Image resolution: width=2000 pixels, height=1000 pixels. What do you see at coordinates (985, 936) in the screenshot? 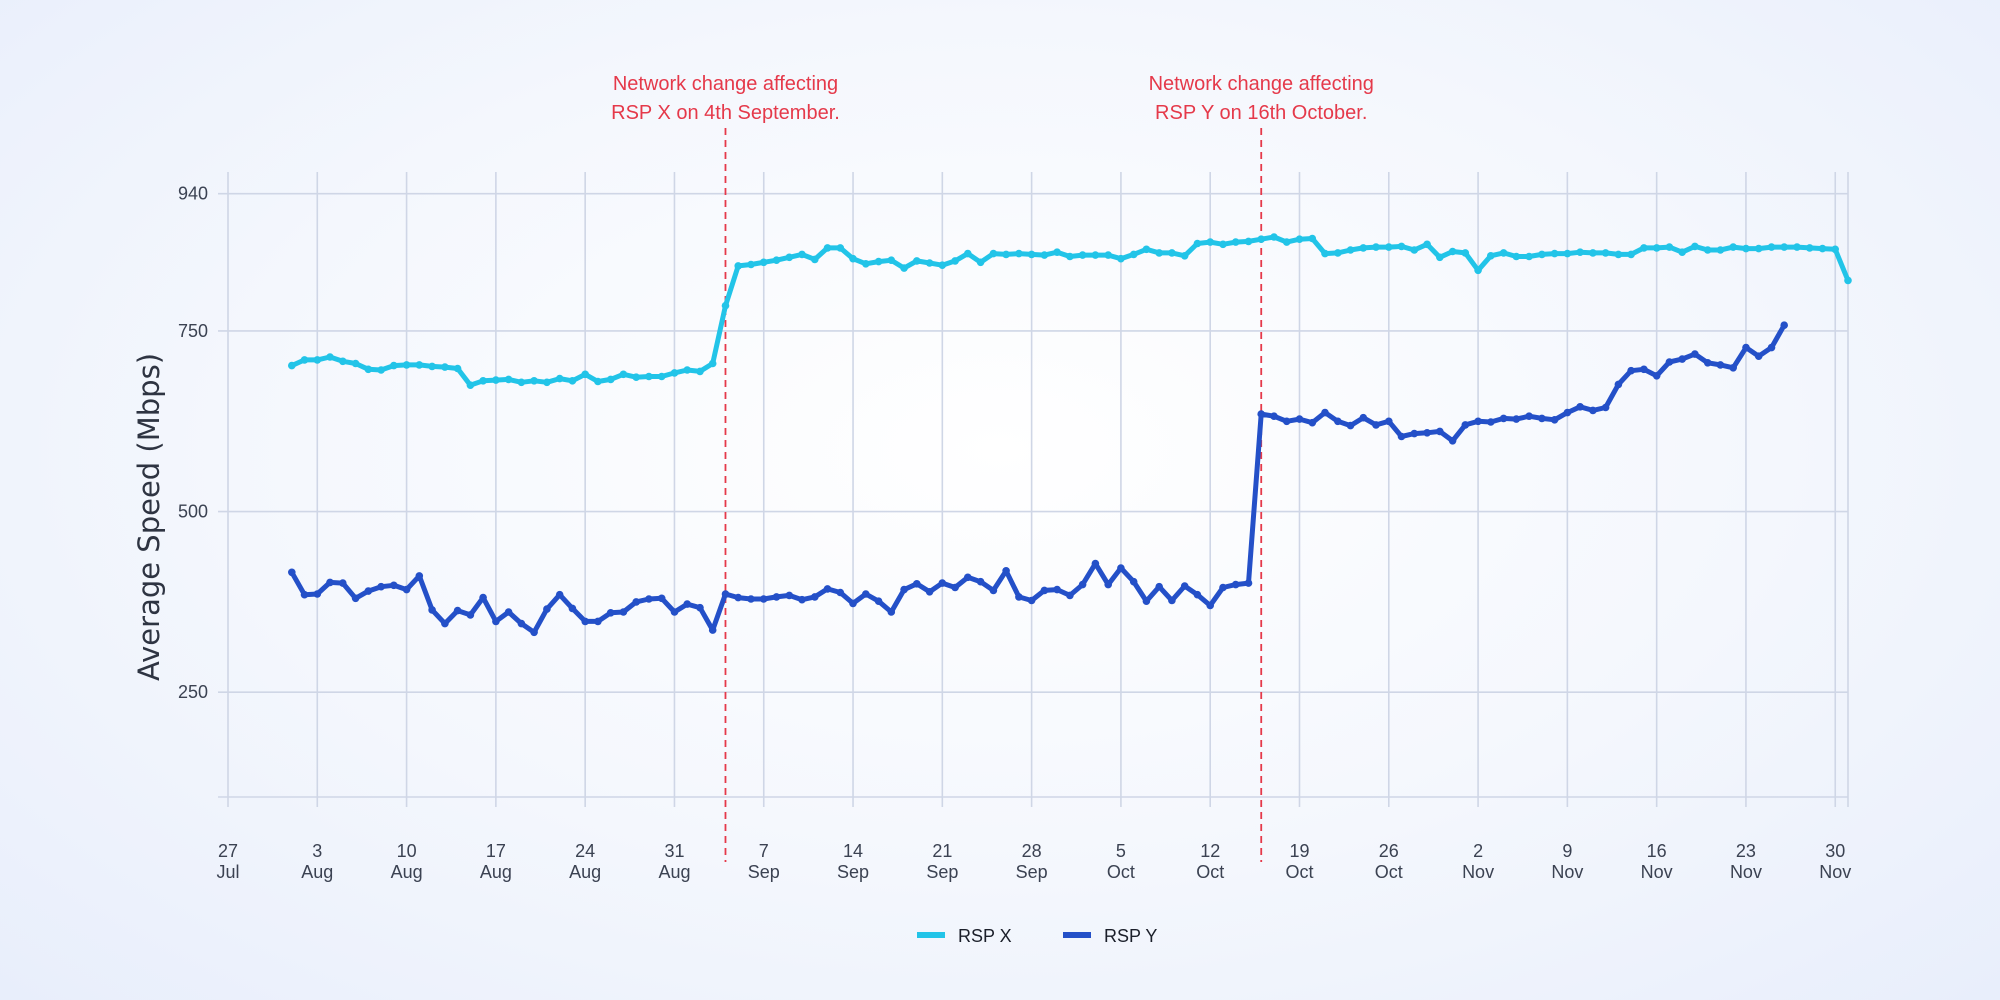
I see `legend-label: RSP X` at bounding box center [985, 936].